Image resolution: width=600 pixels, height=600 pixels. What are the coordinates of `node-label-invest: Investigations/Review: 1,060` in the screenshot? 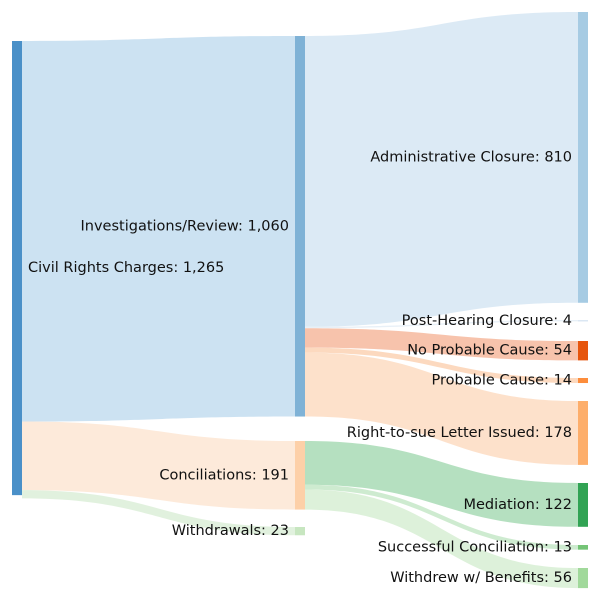 It's located at (185, 226).